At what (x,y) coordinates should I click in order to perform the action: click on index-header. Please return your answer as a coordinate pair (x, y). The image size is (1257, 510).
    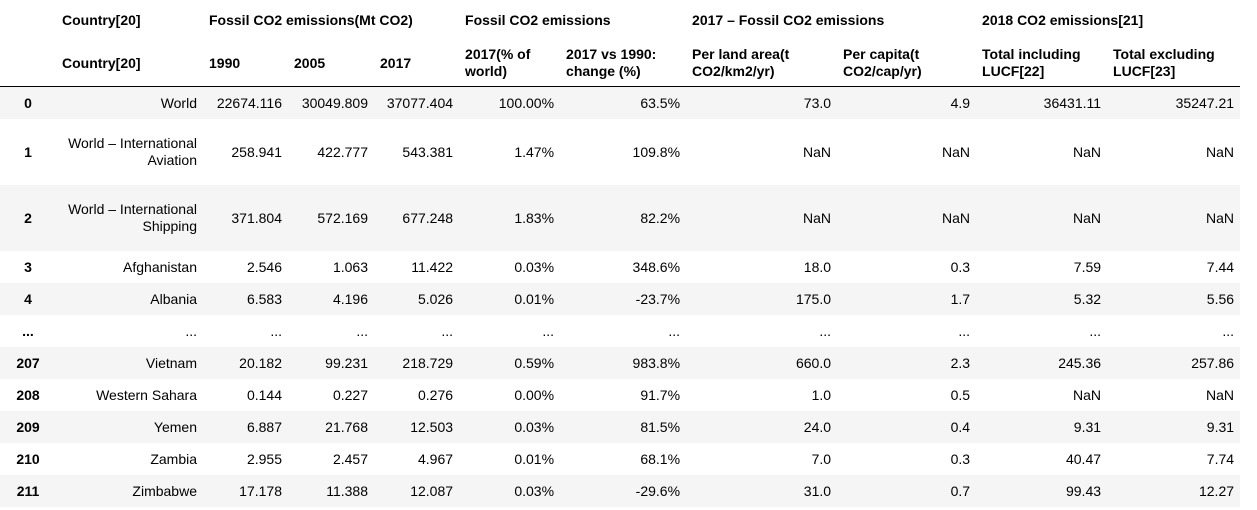
    Looking at the image, I should click on (28, 63).